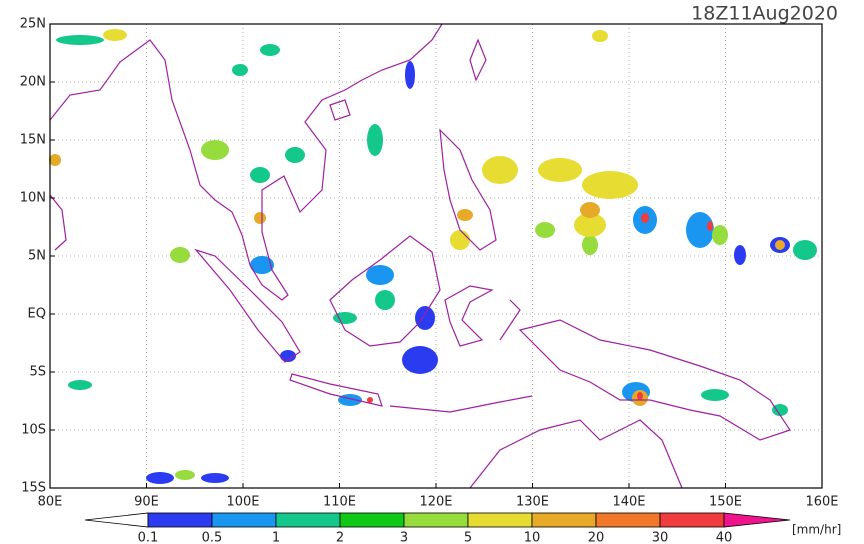 This screenshot has width=864, height=544. I want to click on x-tick-label: 110E, so click(339, 502).